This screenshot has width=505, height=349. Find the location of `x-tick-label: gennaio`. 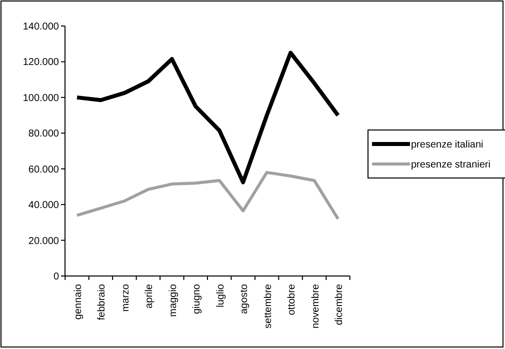

x-tick-label: gennaio is located at coordinates (78, 302).